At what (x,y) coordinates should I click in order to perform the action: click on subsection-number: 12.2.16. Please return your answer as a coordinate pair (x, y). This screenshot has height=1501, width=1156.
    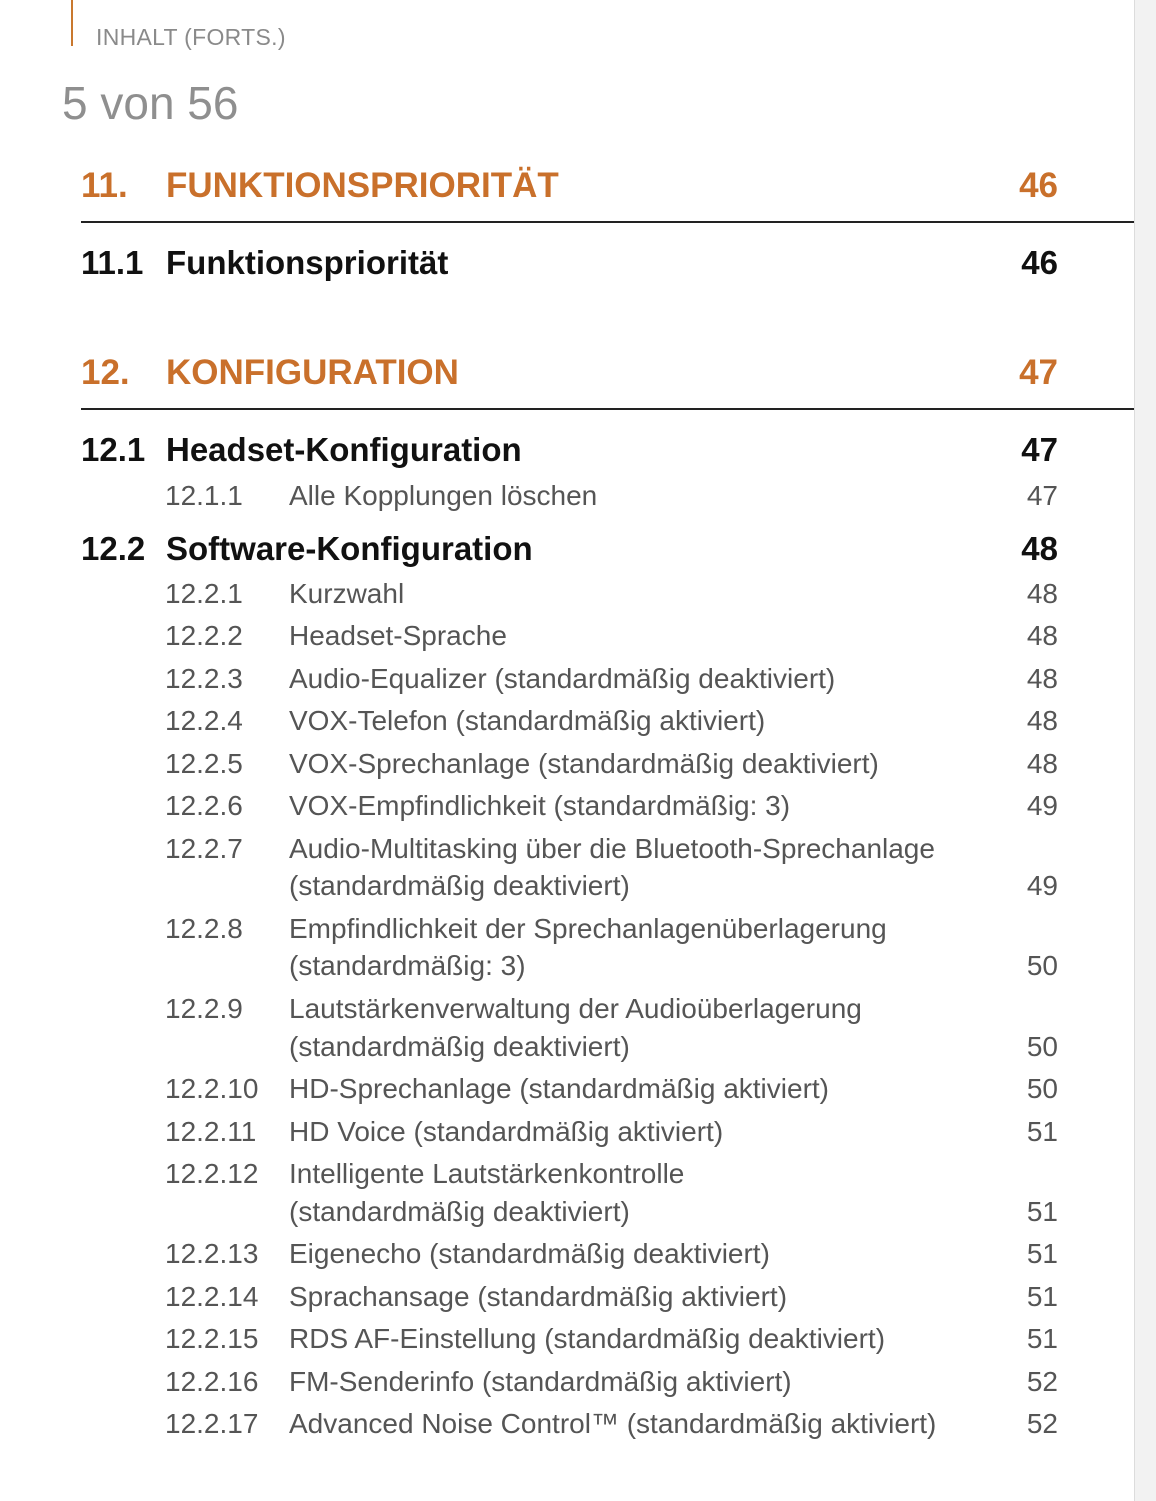
    Looking at the image, I should click on (212, 1381).